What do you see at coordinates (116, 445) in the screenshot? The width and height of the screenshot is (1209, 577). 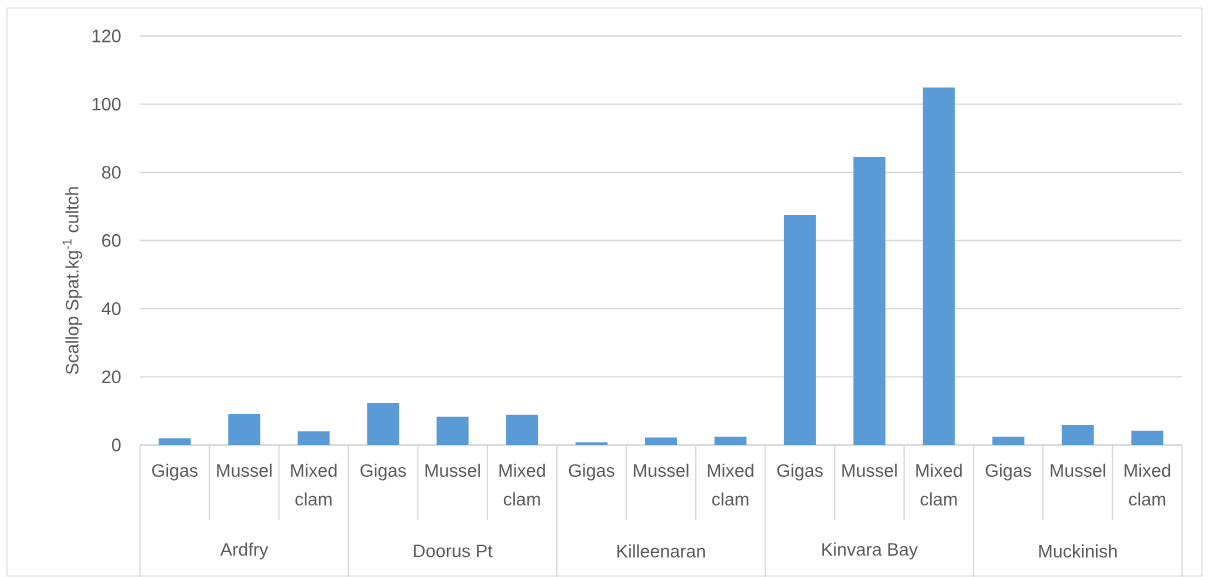 I see `y-tick-label: 0` at bounding box center [116, 445].